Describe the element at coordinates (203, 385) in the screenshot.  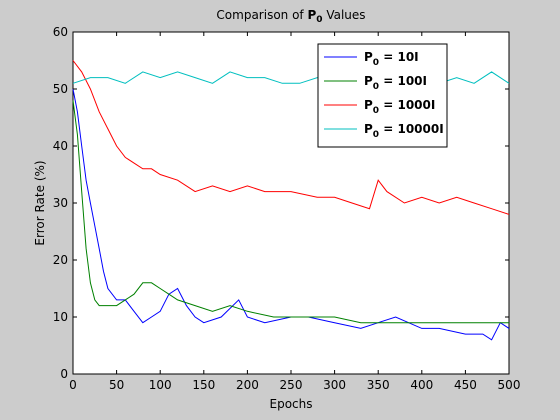
I see `x-tick-label: 150` at that location.